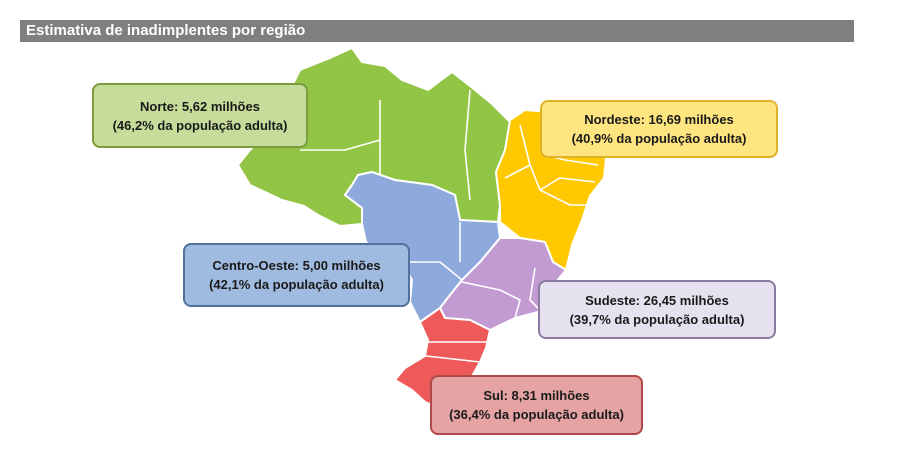 This screenshot has width=900, height=460. I want to click on callout-centro-oeste-line1: Centro-Oeste: 5,00 milhões, so click(296, 265).